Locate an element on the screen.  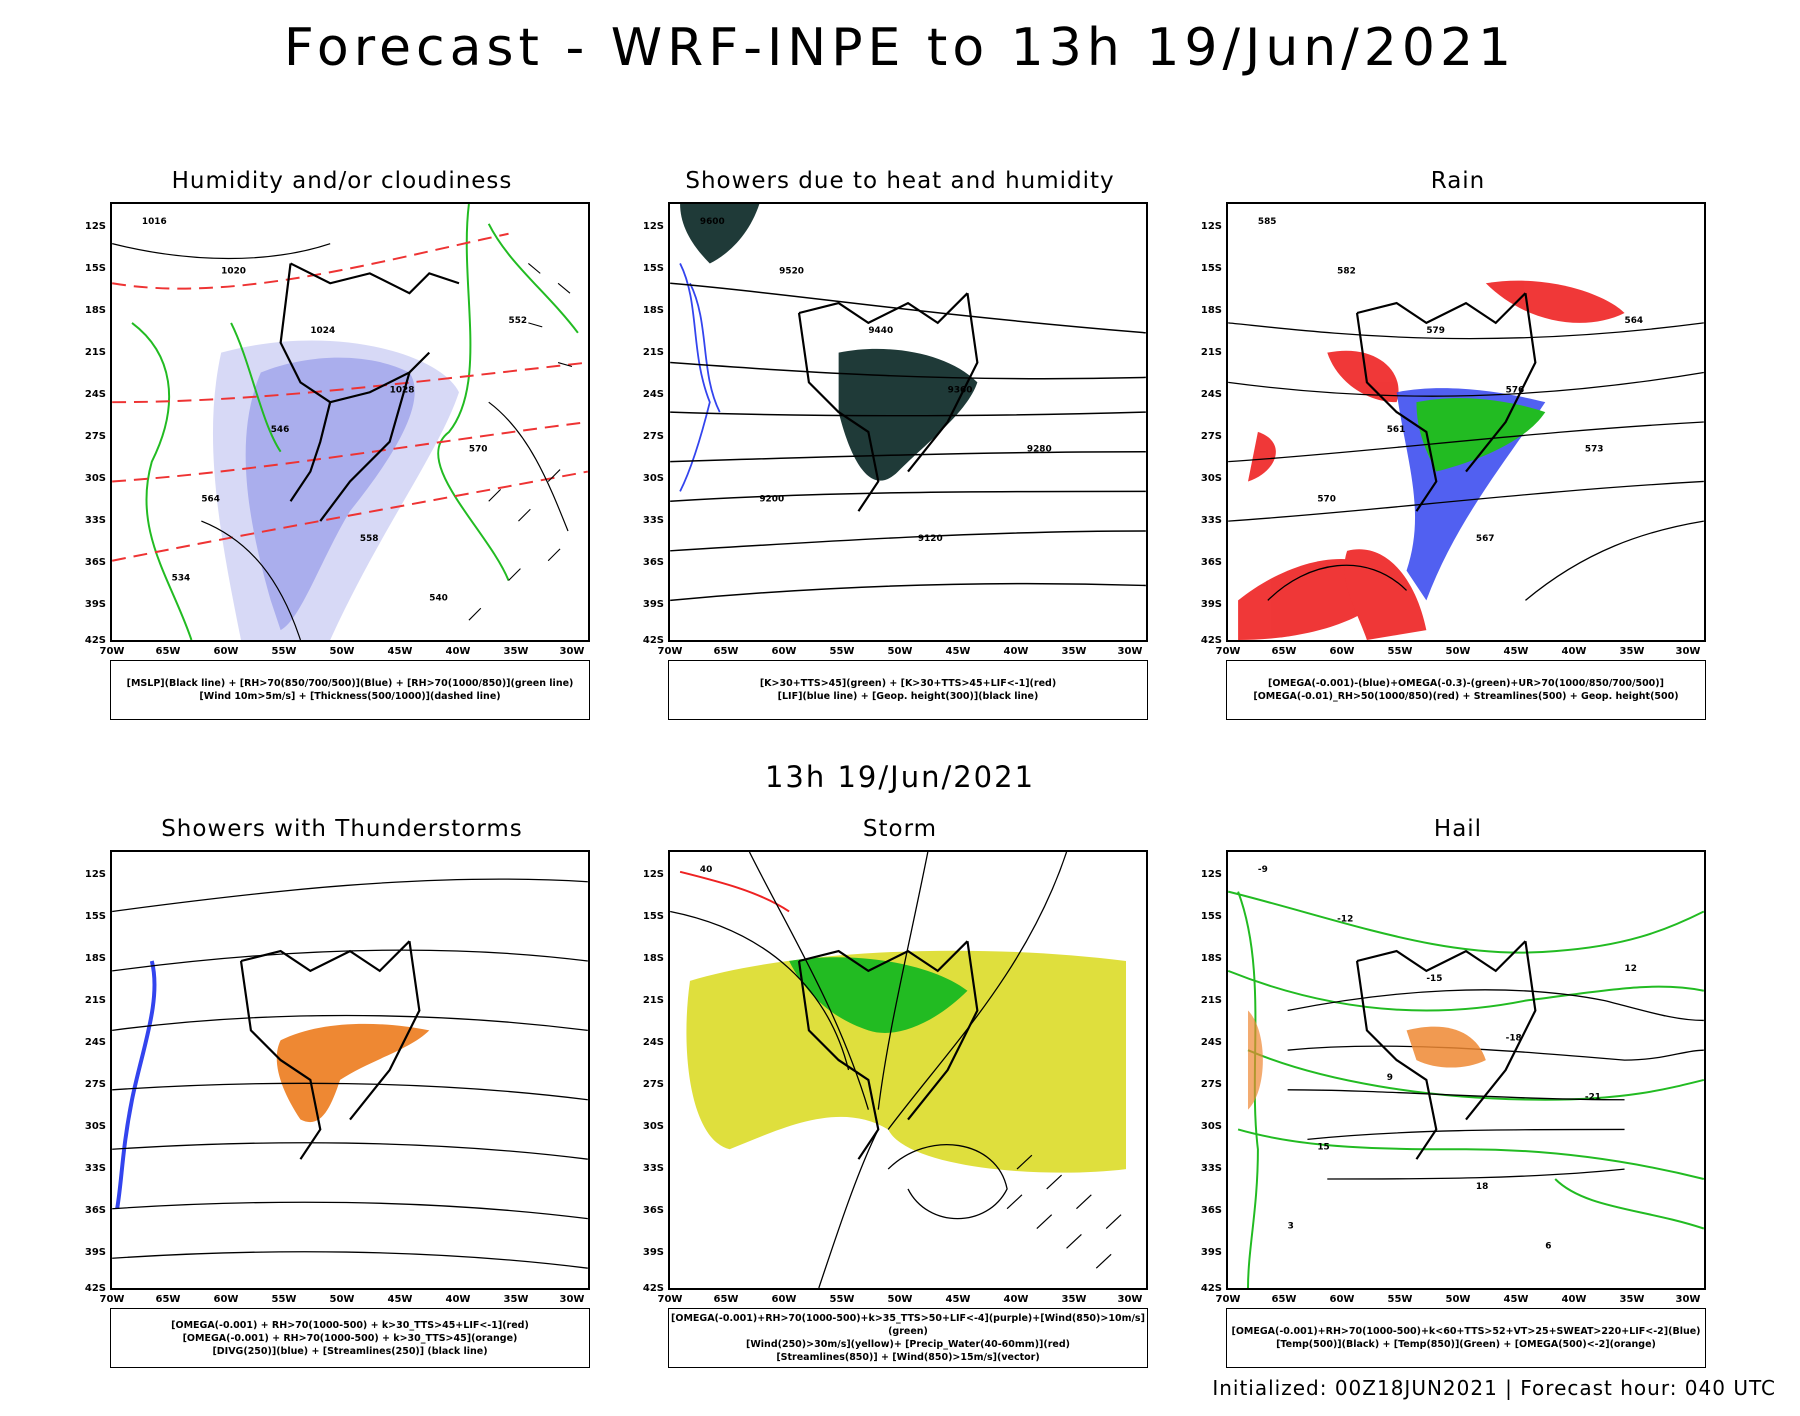
contour-label: 585 is located at coordinates (1267, 222).